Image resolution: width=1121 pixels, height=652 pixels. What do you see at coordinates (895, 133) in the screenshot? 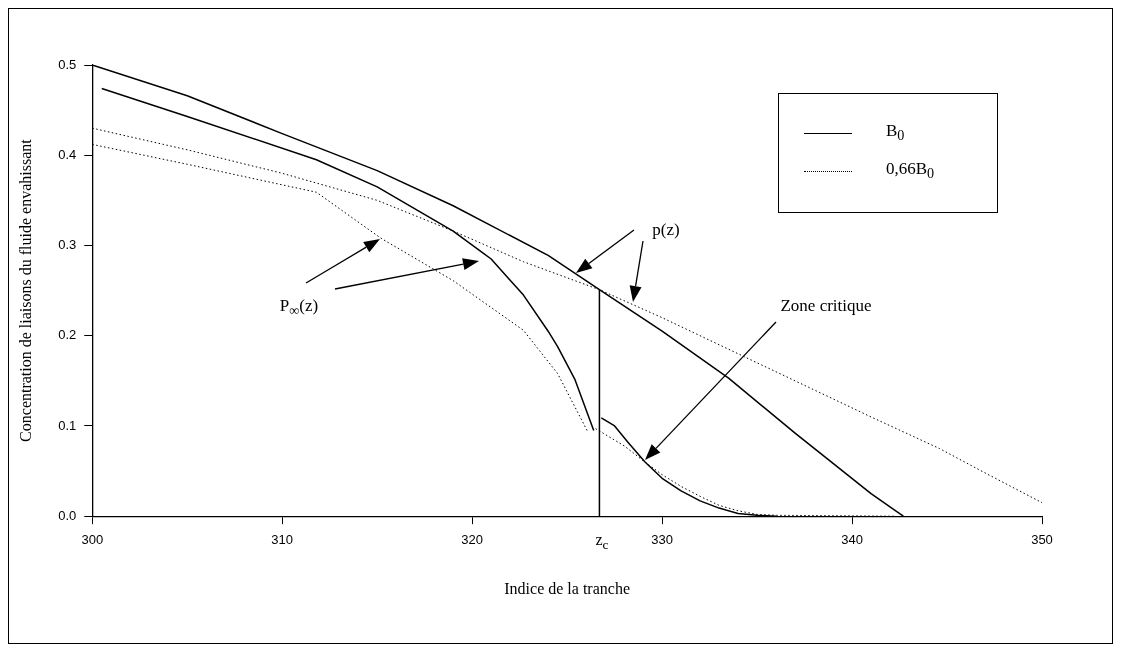
I see `legend-label: B$_{0}$` at bounding box center [895, 133].